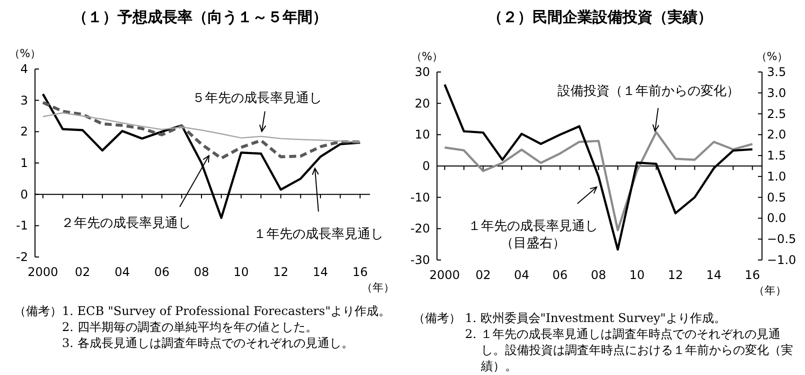 This screenshot has width=805, height=375. I want to click on y2-tick-label: −0.5, so click(781, 239).